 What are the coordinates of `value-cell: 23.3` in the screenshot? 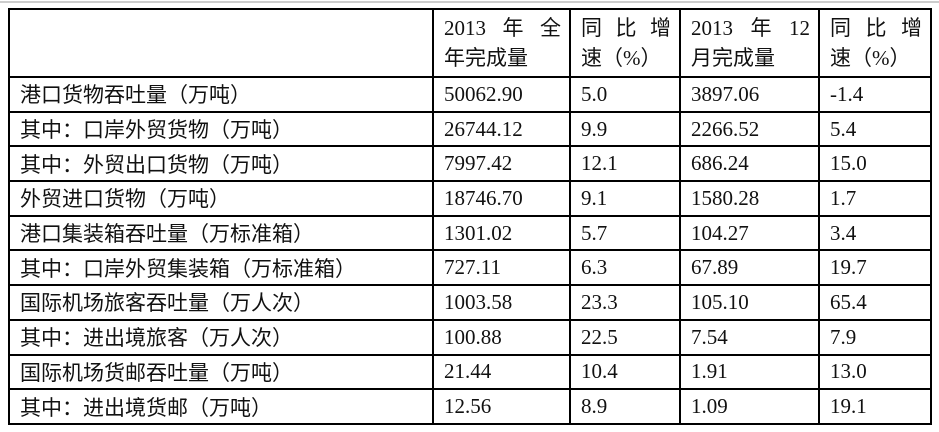 It's located at (625, 302).